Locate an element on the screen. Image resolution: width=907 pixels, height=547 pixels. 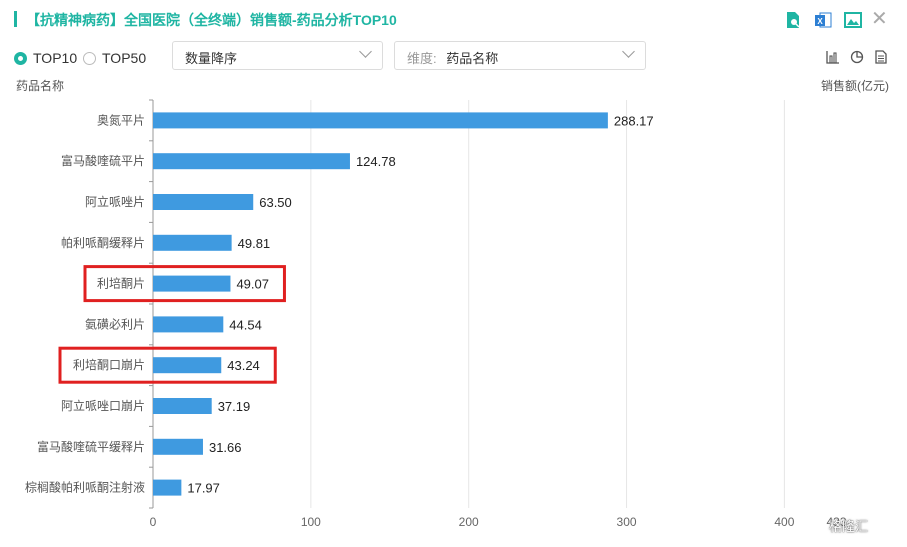
data-label: 44.54 is located at coordinates (245, 324).